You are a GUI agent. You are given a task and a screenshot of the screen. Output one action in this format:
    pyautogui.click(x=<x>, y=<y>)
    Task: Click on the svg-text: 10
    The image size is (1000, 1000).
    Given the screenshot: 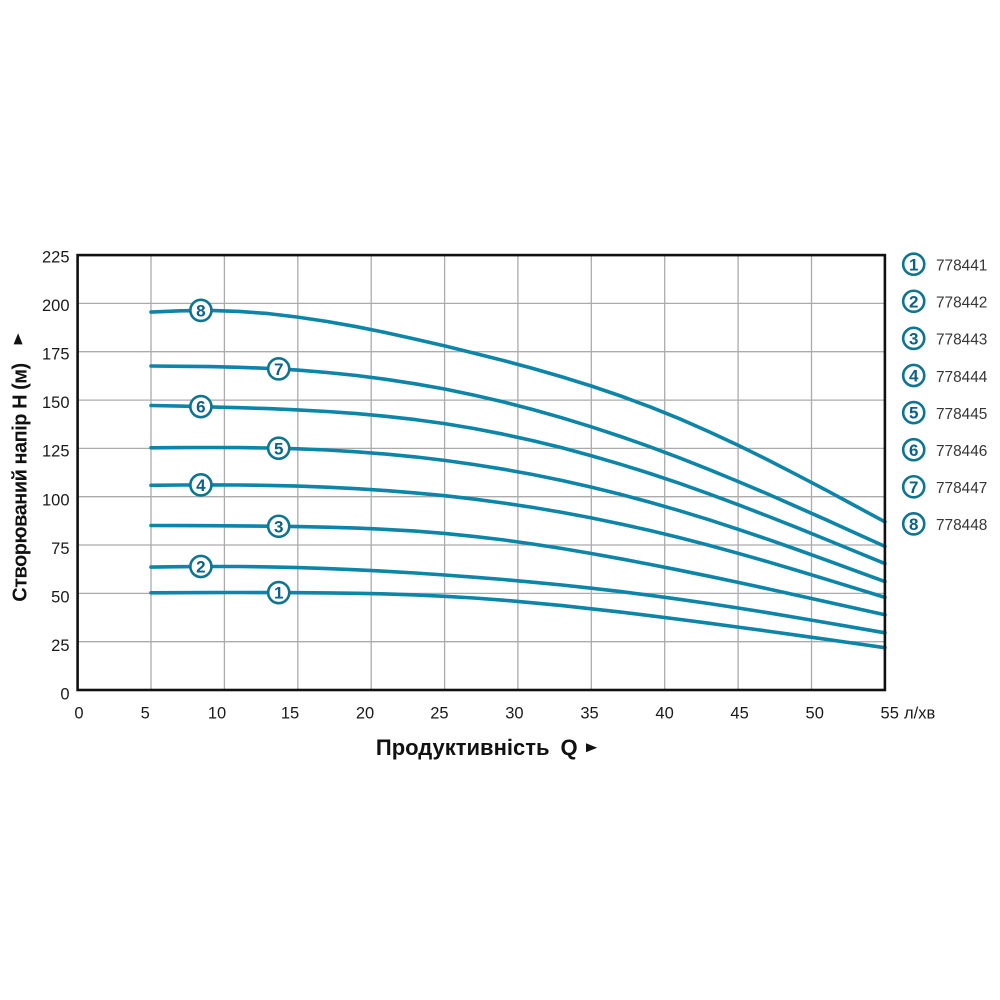 What is the action you would take?
    pyautogui.click(x=217, y=714)
    